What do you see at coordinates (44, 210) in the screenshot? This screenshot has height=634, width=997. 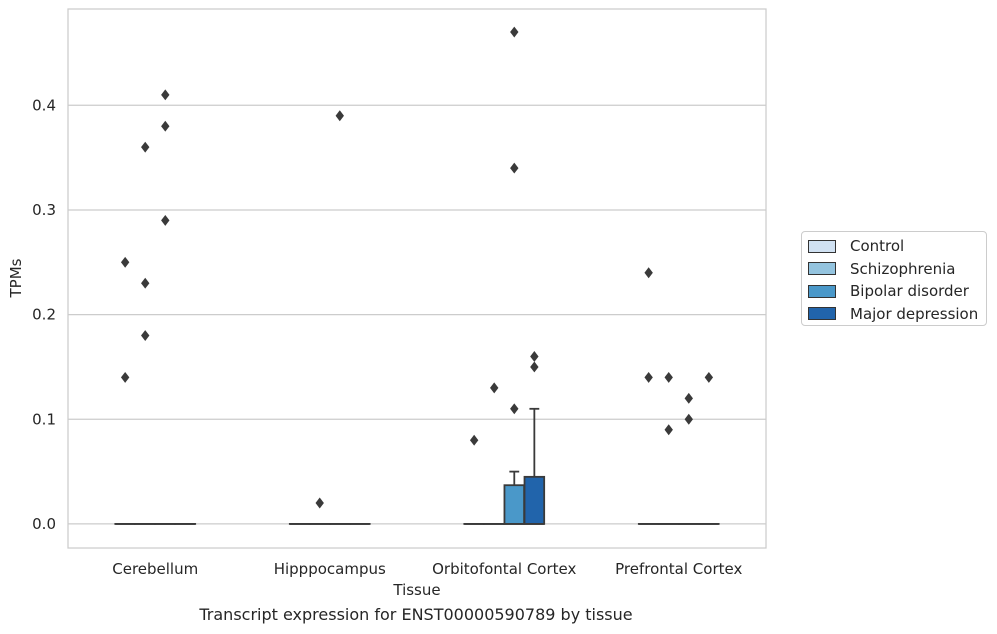 I see `y-tick-label: 0.3` at bounding box center [44, 210].